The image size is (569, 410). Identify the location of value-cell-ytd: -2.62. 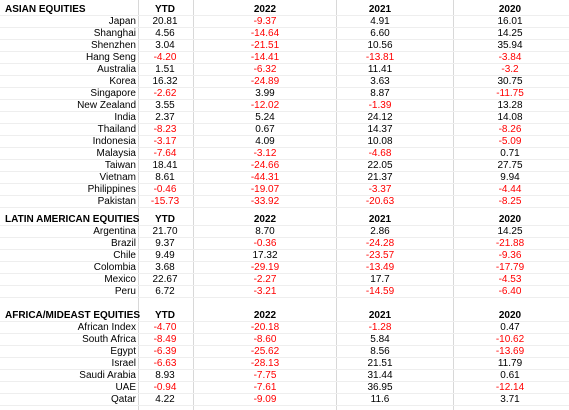
(165, 93).